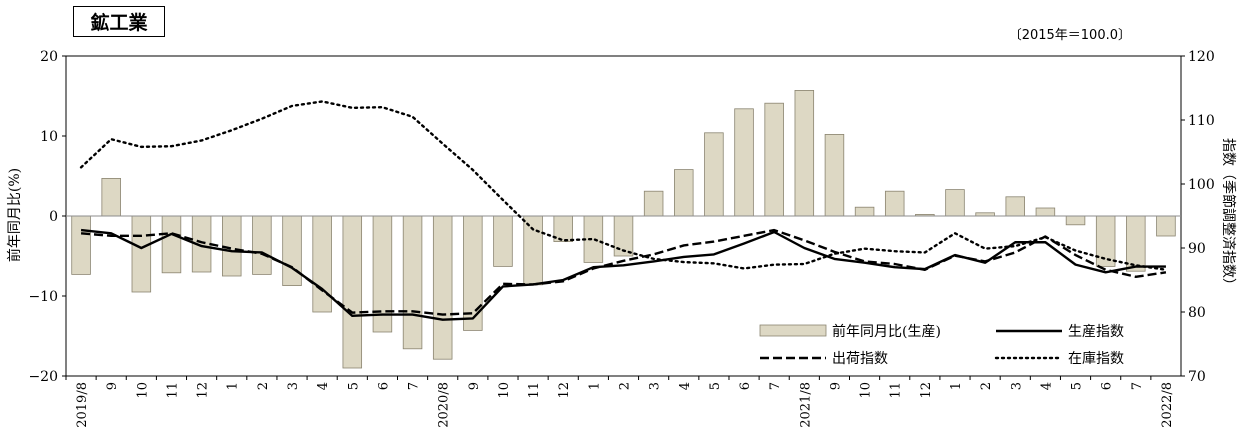  I want to click on legend-label: 出荷指数, so click(860, 359).